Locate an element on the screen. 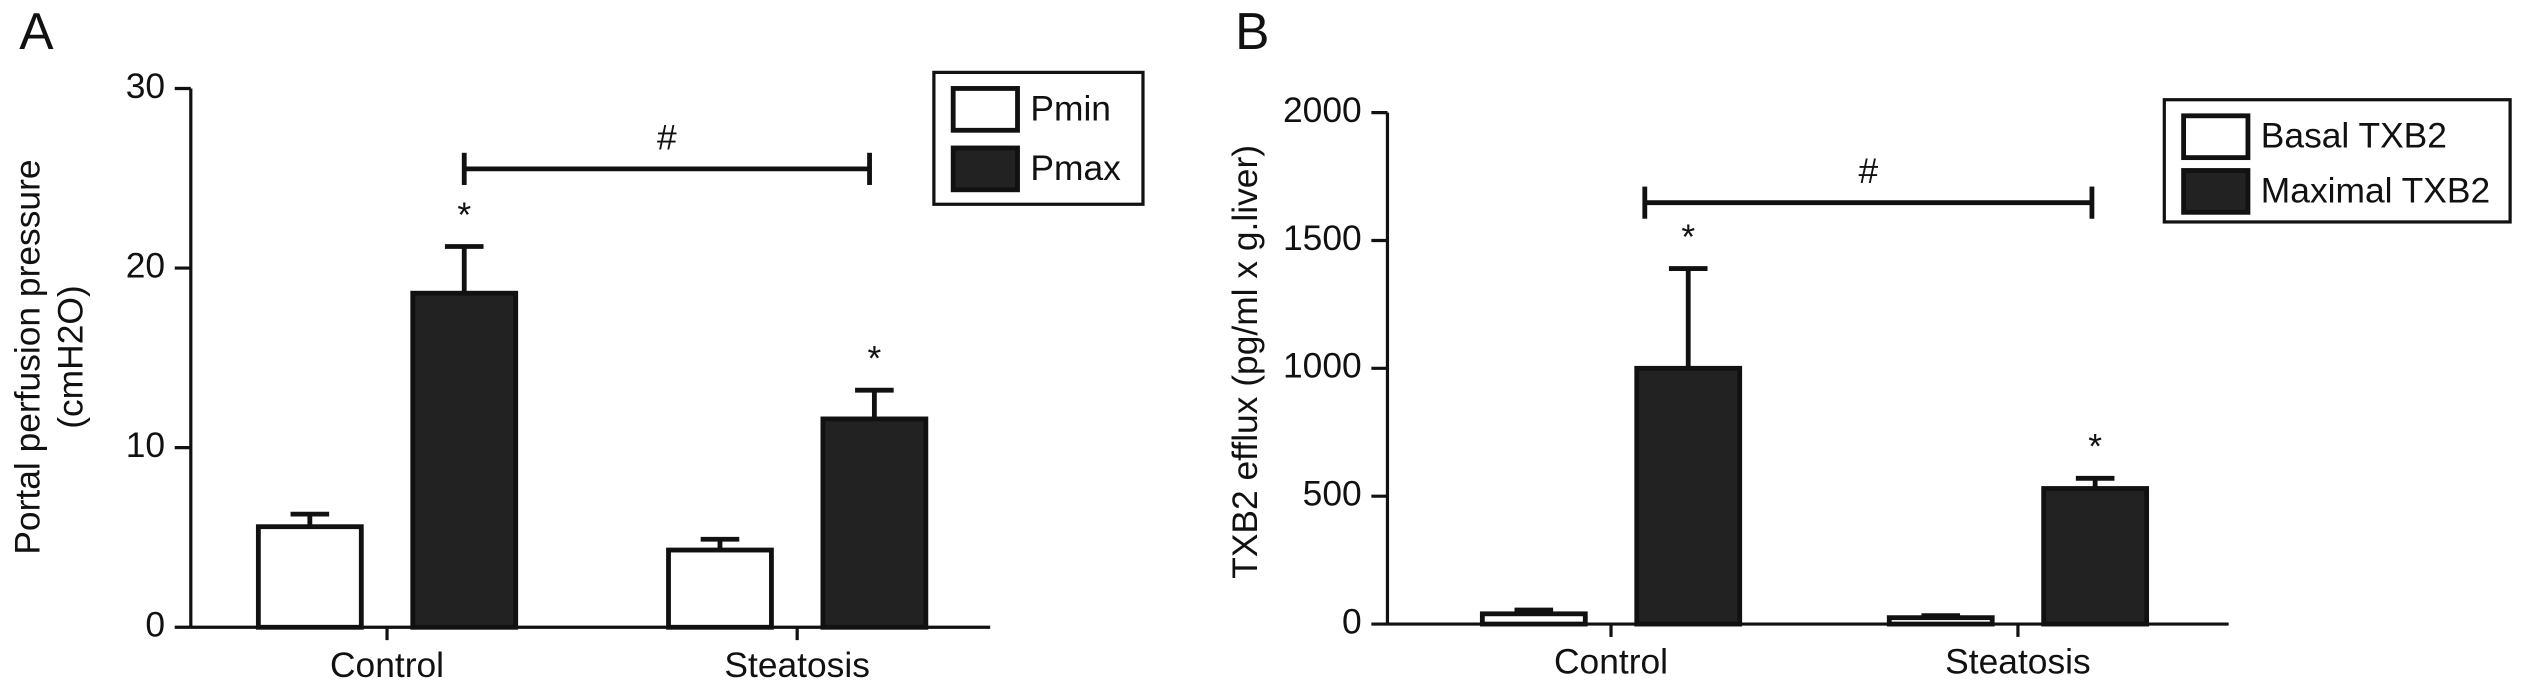 Image resolution: width=2524 pixels, height=690 pixels. y-axis-label: TXB2 efflux (pg/ml x g.liver) is located at coordinates (1245, 362).